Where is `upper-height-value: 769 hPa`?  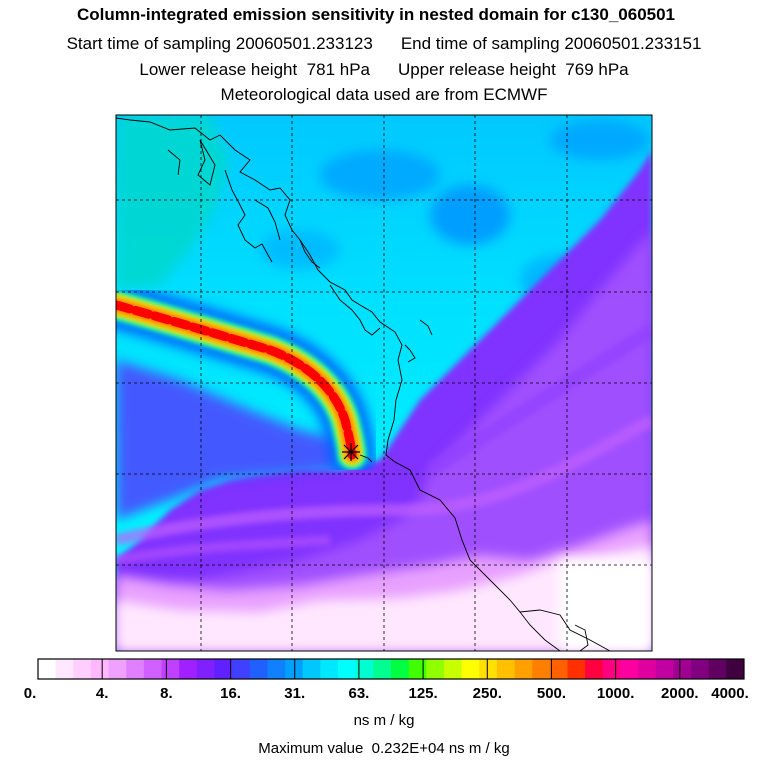 upper-height-value: 769 hPa is located at coordinates (597, 69).